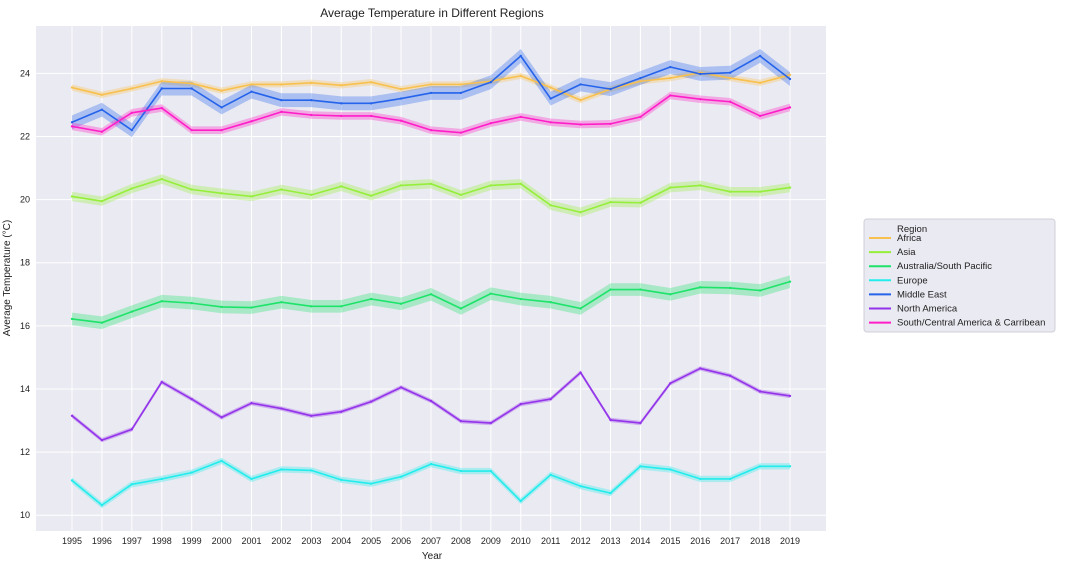 The width and height of the screenshot is (1067, 569). Describe the element at coordinates (912, 280) in the screenshot. I see `legend-label-europe: Europe` at that location.